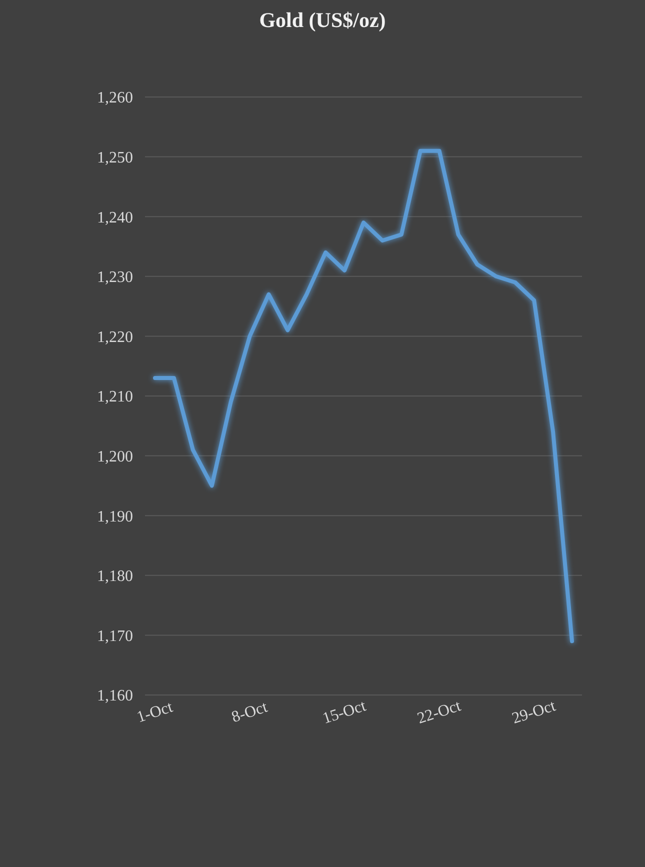 This screenshot has height=867, width=645. What do you see at coordinates (534, 712) in the screenshot?
I see `x-tick-label: 29-Oct` at bounding box center [534, 712].